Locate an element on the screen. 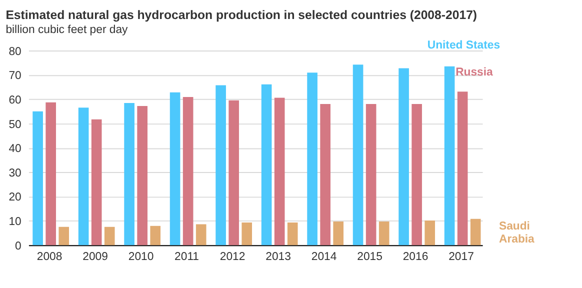 The width and height of the screenshot is (582, 288). series-label: Saudi Arabia is located at coordinates (517, 233).